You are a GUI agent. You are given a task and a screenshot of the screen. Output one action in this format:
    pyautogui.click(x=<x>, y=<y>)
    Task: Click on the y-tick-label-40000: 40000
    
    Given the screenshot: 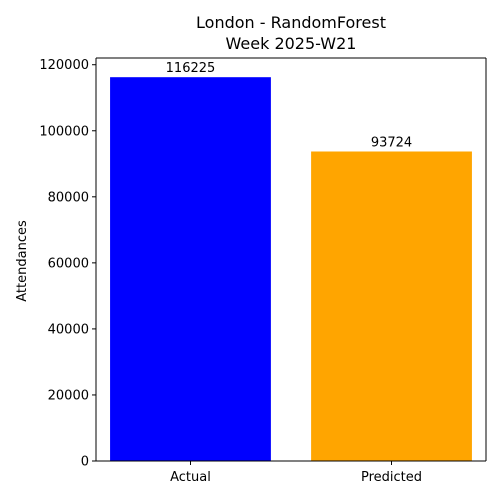 What is the action you would take?
    pyautogui.click(x=68, y=329)
    